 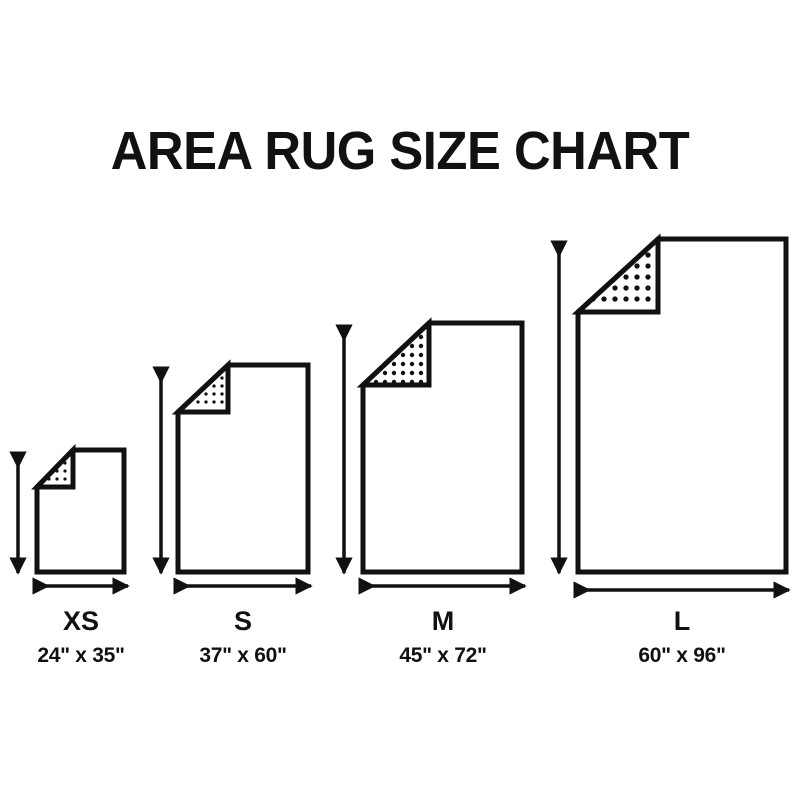 I want to click on rug-item-m: M 45" x 72", so click(x=431, y=492).